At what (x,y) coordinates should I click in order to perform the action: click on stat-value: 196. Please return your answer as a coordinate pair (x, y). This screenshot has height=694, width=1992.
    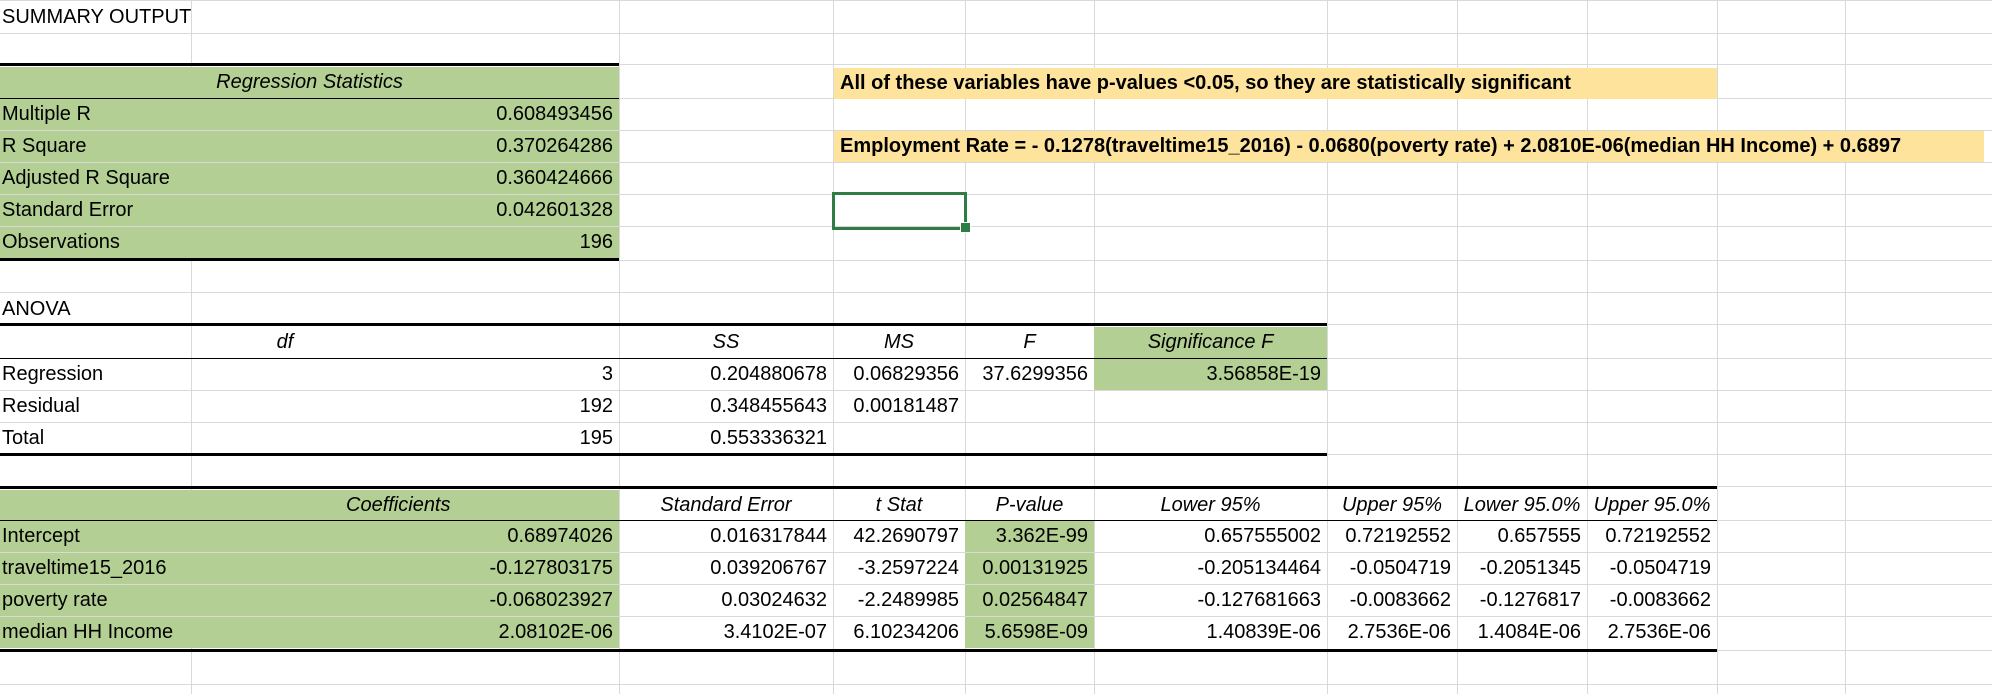
    Looking at the image, I should click on (405, 242).